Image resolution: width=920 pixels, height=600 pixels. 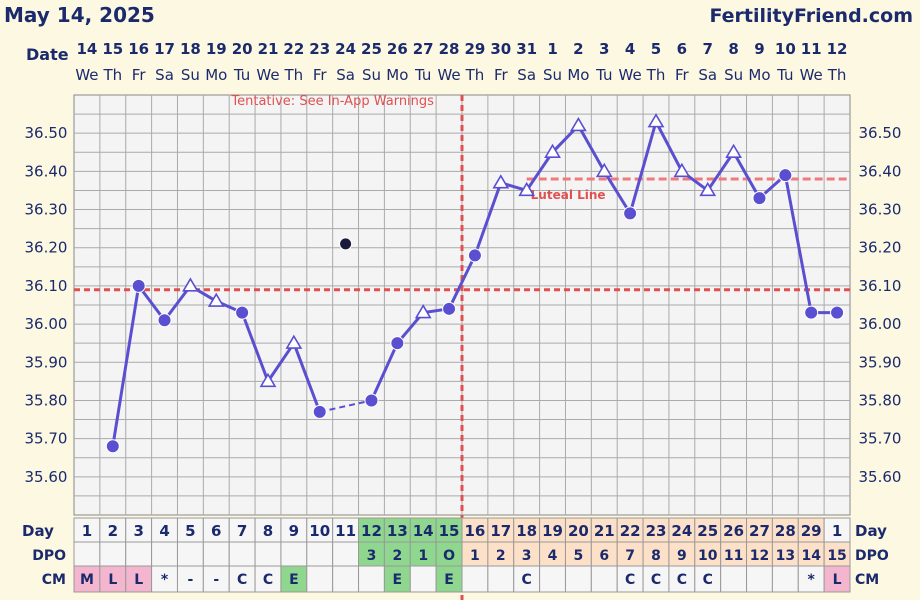 What do you see at coordinates (682, 556) in the screenshot?
I see `dpo-cell: 9` at bounding box center [682, 556].